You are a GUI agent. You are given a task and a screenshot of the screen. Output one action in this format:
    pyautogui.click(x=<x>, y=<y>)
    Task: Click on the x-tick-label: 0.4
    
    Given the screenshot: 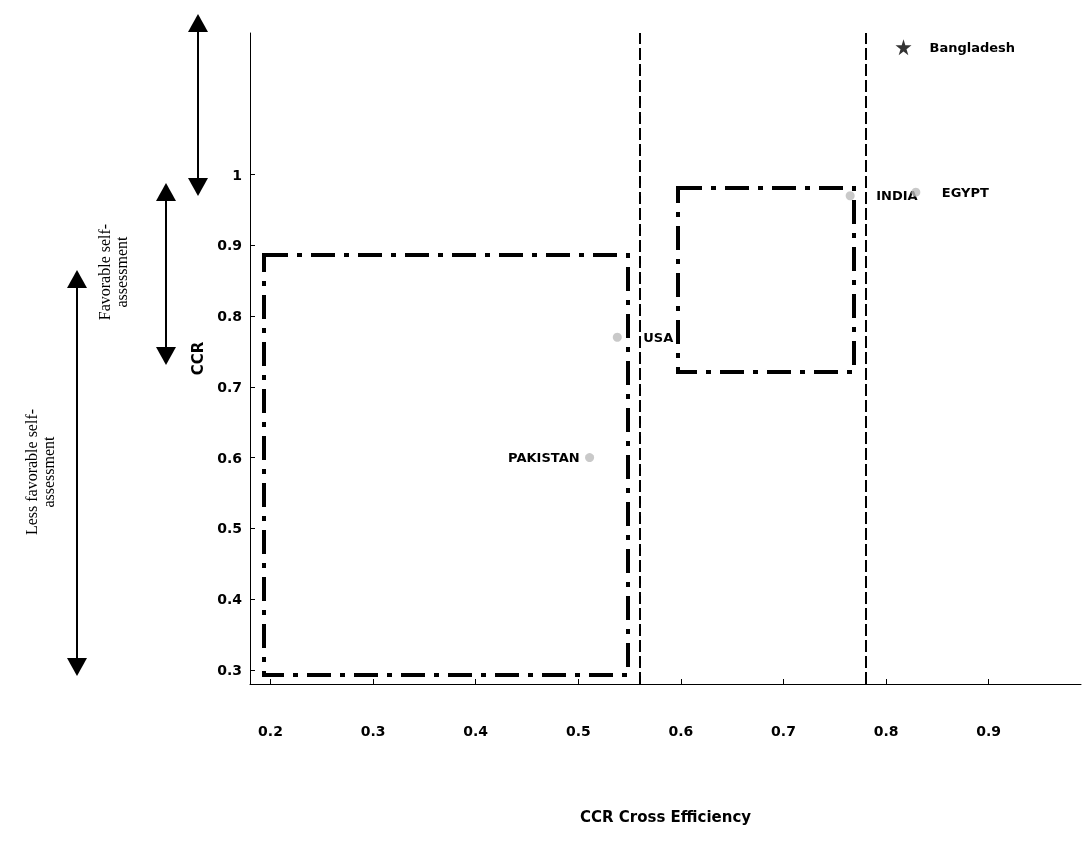 What is the action you would take?
    pyautogui.click(x=476, y=731)
    